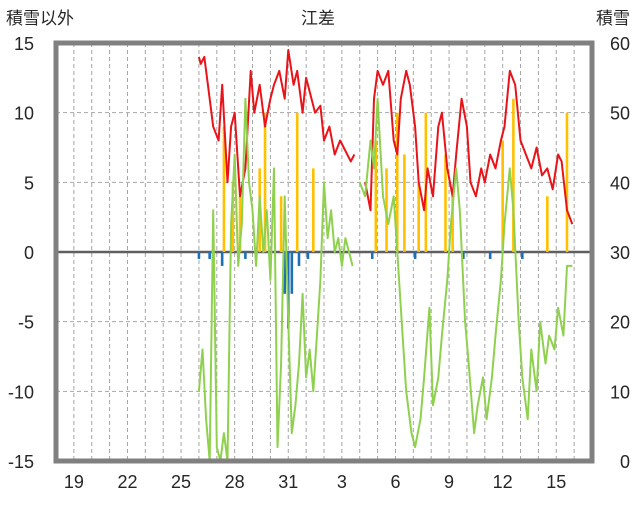 Image resolution: width=636 pixels, height=506 pixels. What do you see at coordinates (235, 482) in the screenshot?
I see `x-tick-label: 28` at bounding box center [235, 482].